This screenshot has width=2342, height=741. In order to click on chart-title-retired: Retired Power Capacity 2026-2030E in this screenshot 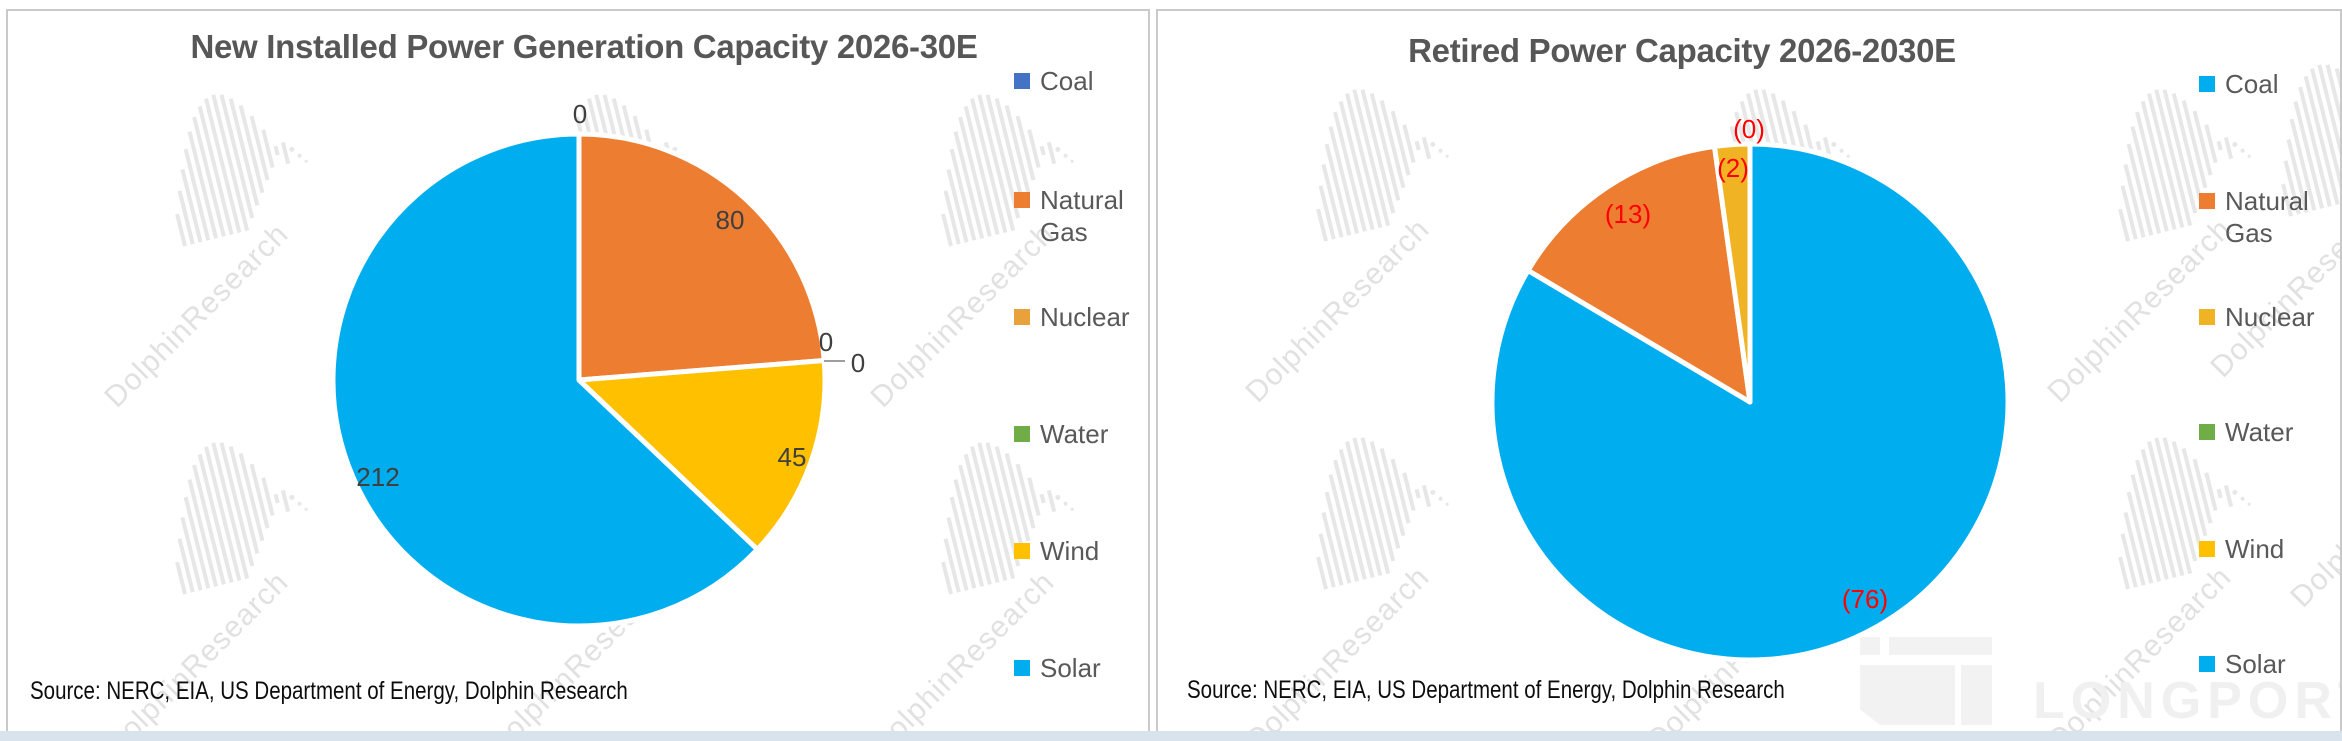, I will do `click(1682, 50)`.